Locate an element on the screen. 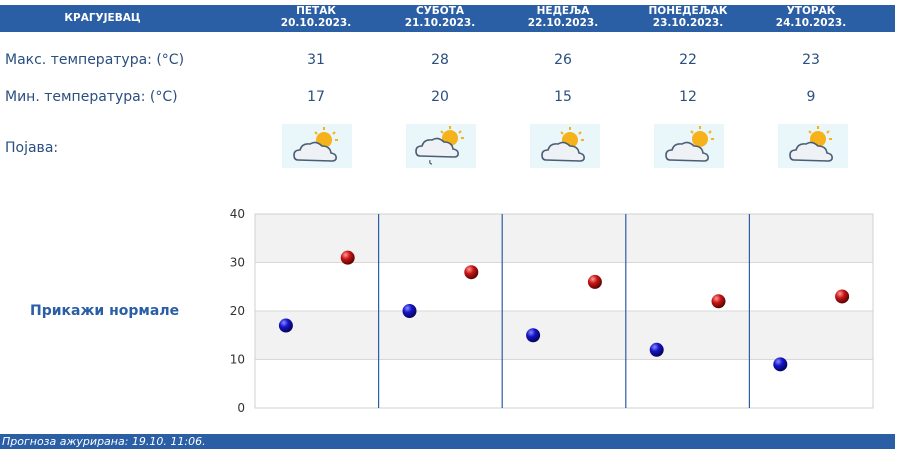 Image resolution: width=900 pixels, height=451 pixels. min-temp-value: 20 is located at coordinates (440, 97).